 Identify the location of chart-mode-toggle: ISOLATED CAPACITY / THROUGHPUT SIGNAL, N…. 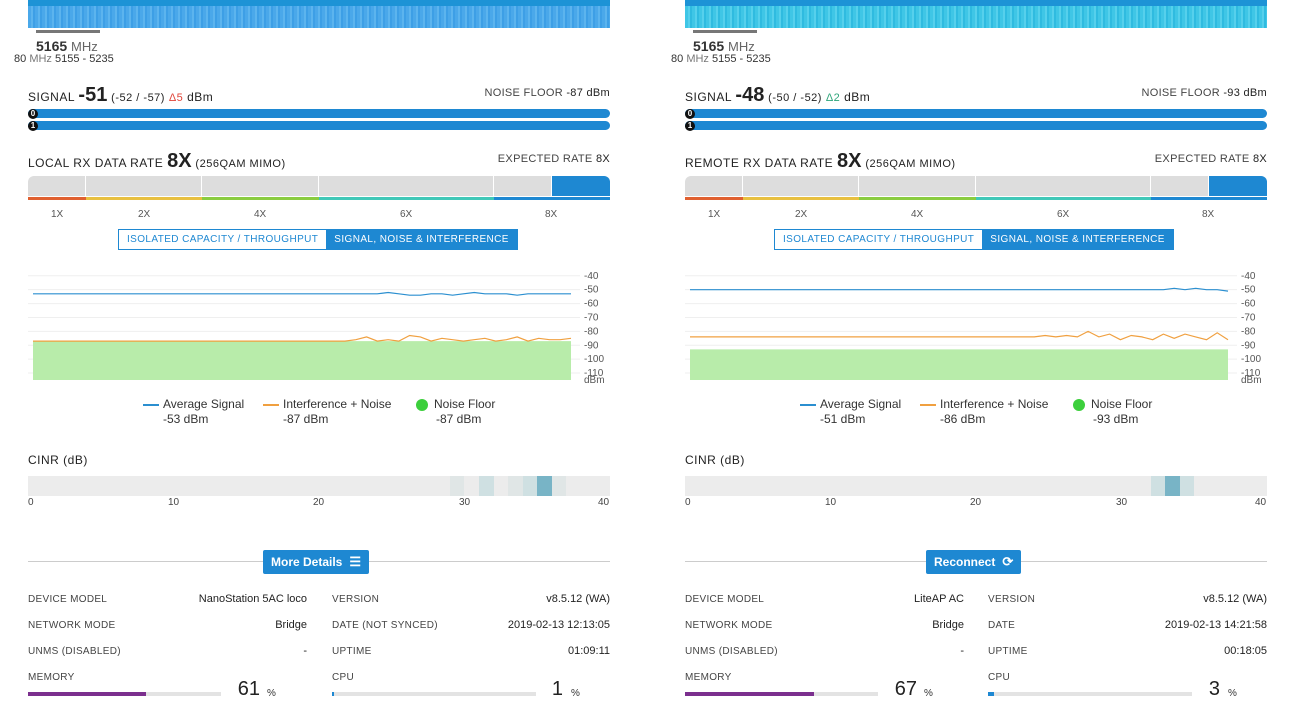
(318, 239).